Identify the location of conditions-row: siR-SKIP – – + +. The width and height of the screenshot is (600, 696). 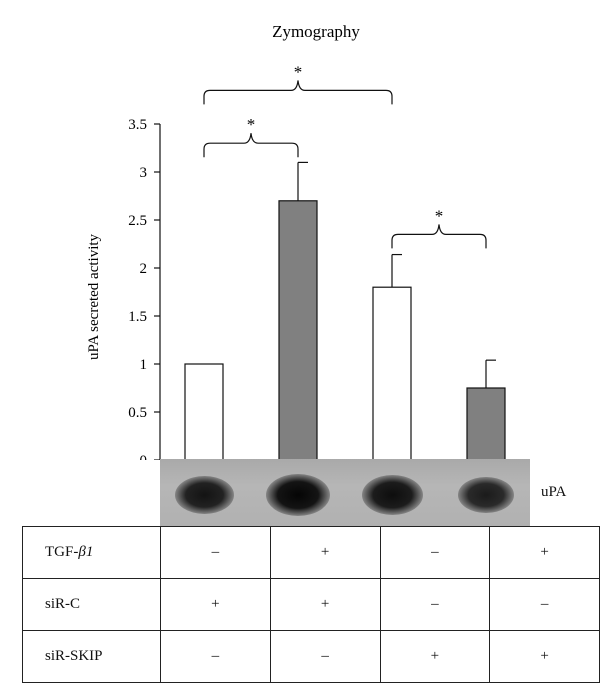
(311, 656).